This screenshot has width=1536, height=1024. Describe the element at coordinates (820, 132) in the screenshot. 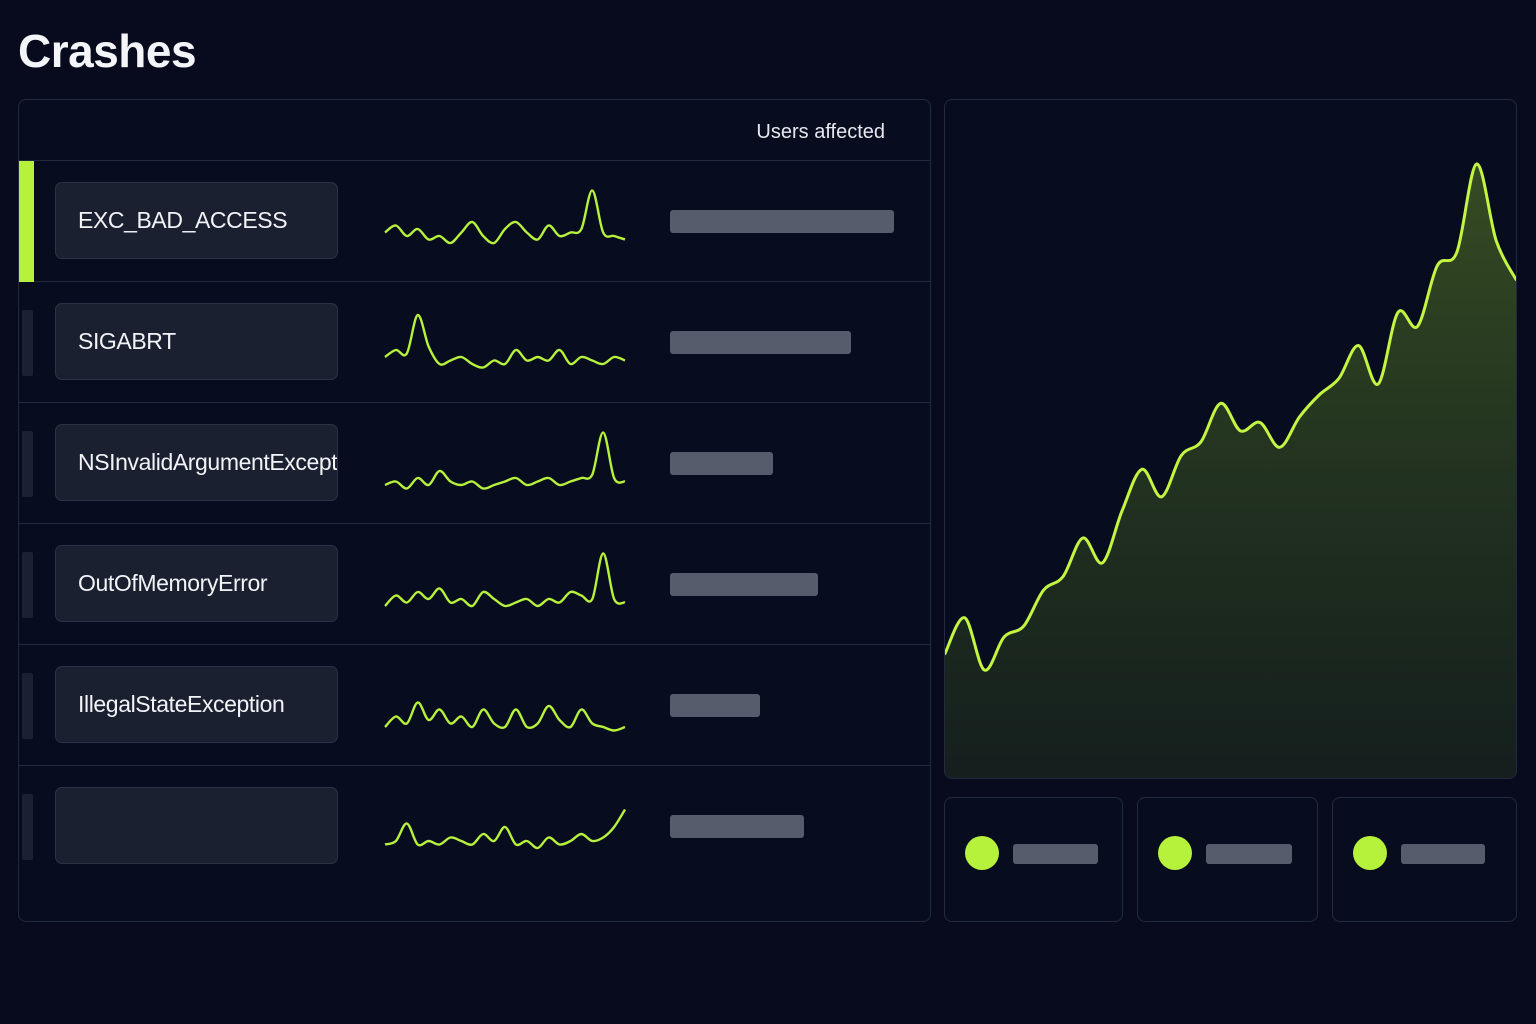

I see `users-affected-column-header: Users affected` at that location.